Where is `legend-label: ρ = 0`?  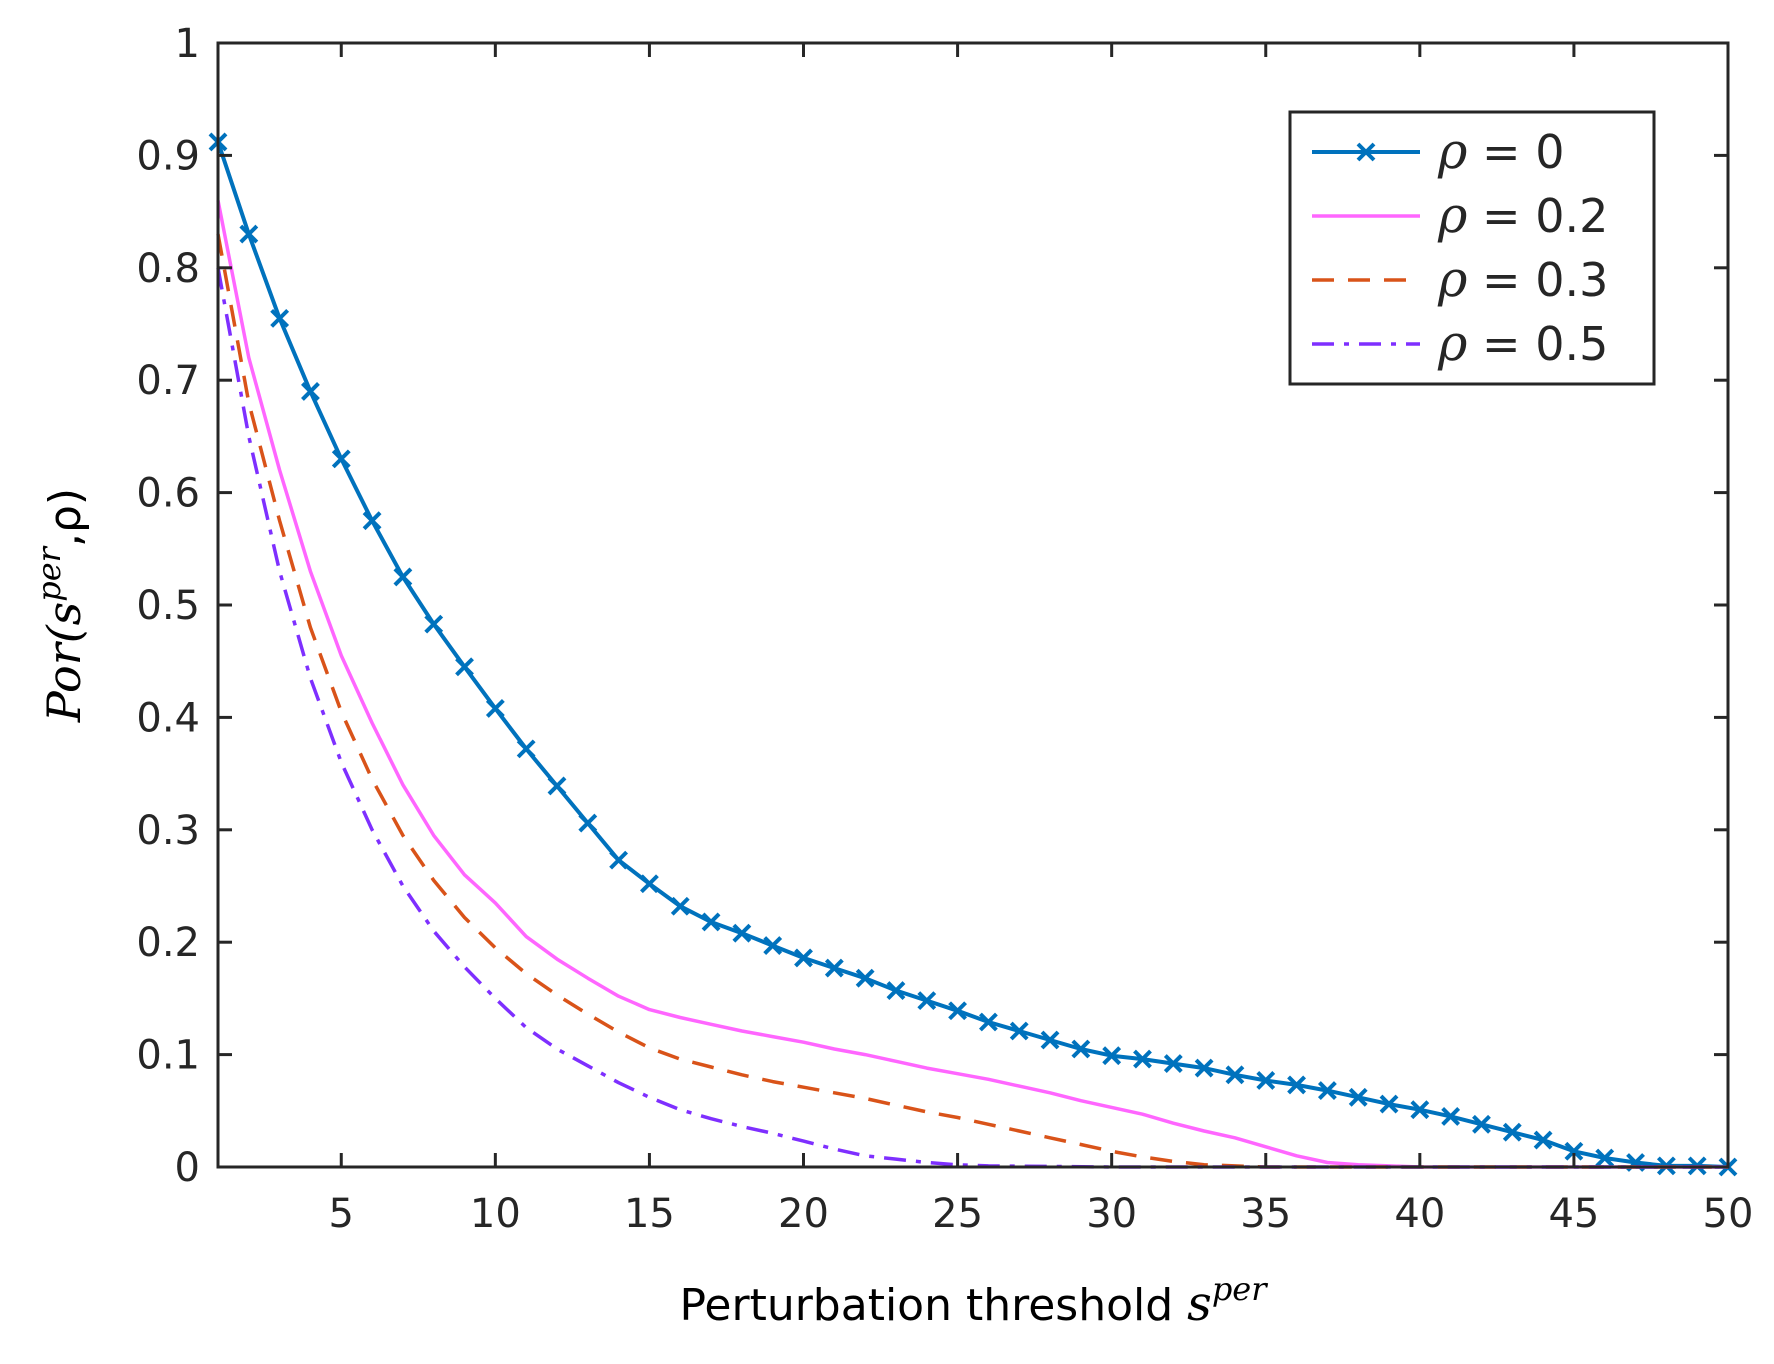 legend-label: ρ = 0 is located at coordinates (1500, 151).